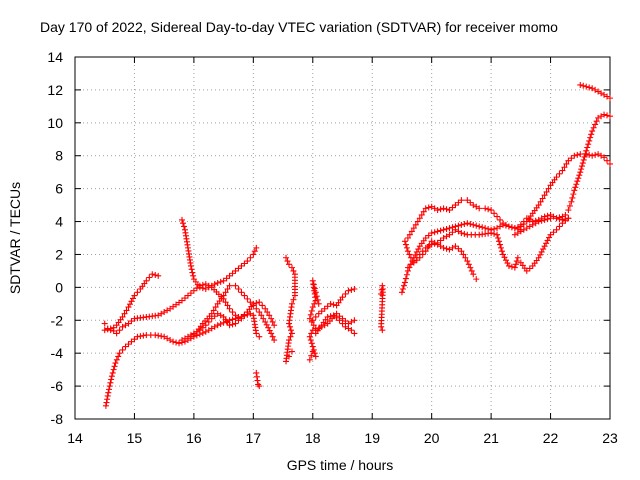 This screenshot has width=640, height=480. What do you see at coordinates (75, 438) in the screenshot?
I see `x-tick-label: 14` at bounding box center [75, 438].